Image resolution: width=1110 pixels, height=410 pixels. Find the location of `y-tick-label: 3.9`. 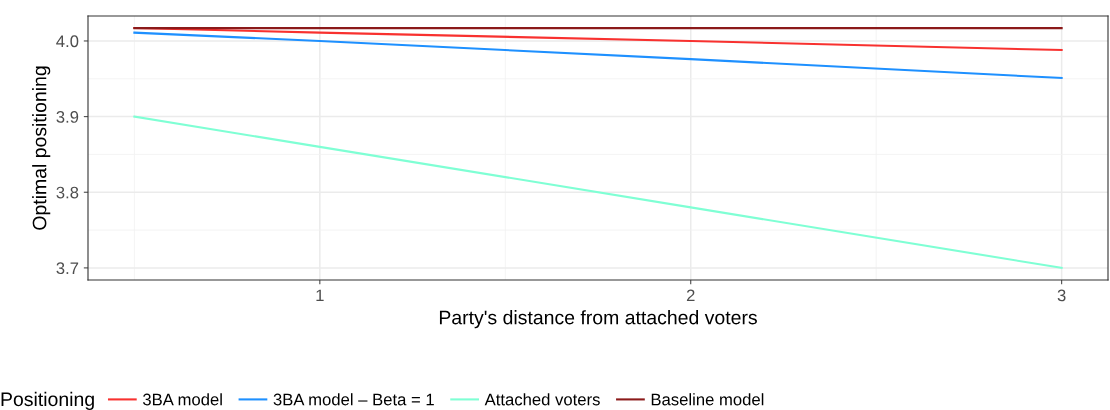

y-tick-label: 3.9 is located at coordinates (67, 117).